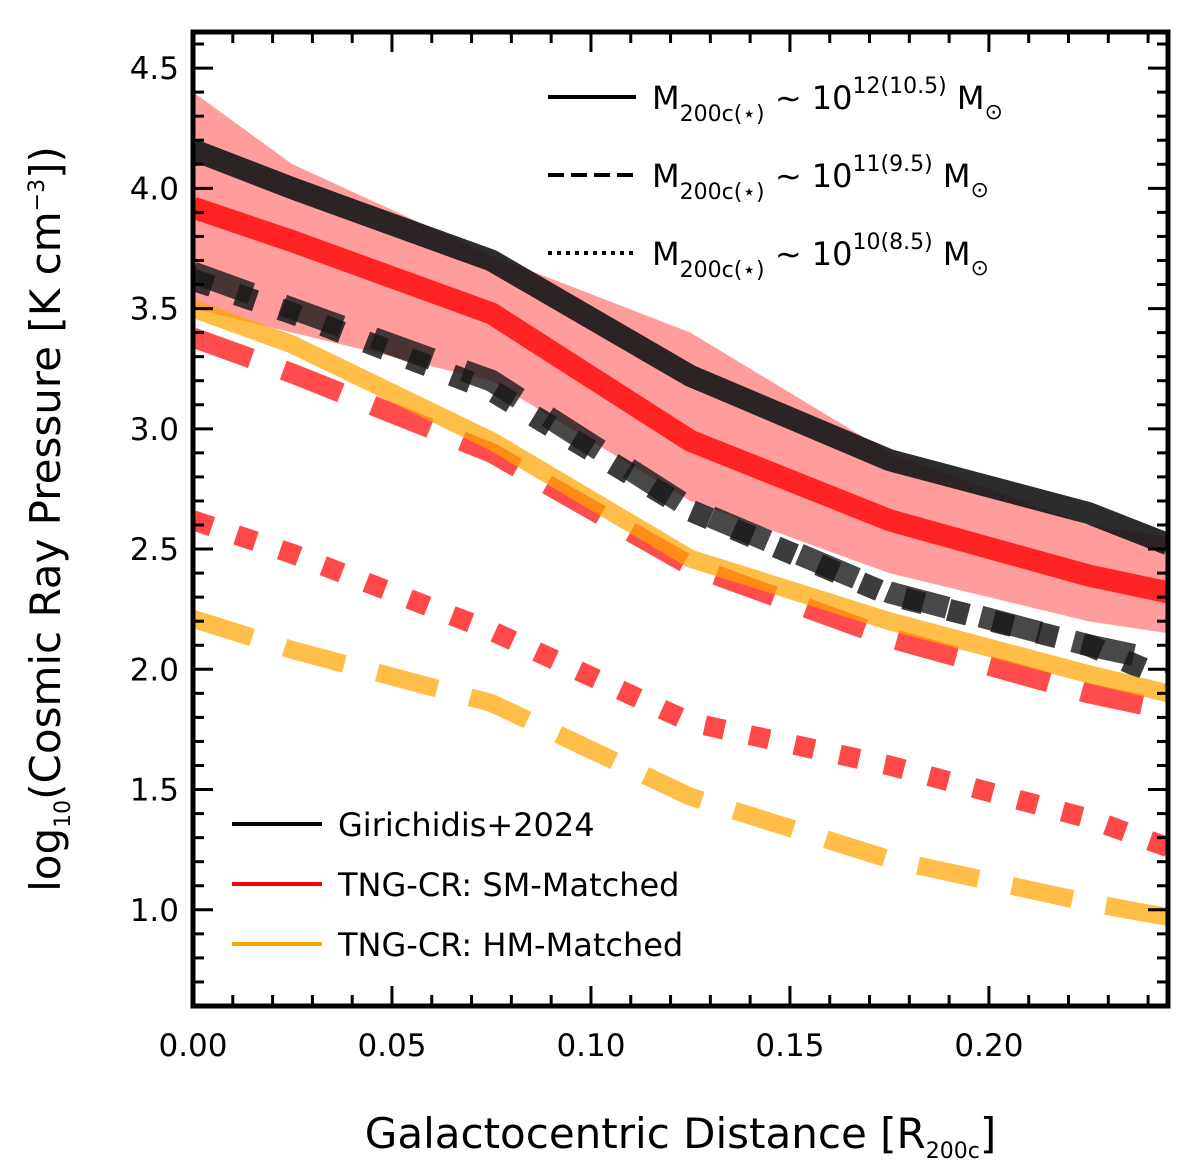 Image resolution: width=1200 pixels, height=1173 pixels. Describe the element at coordinates (820, 178) in the screenshot. I see `legend-mass-label: M200c(⋆) ∼ 1011(9.5) M⊙` at that location.